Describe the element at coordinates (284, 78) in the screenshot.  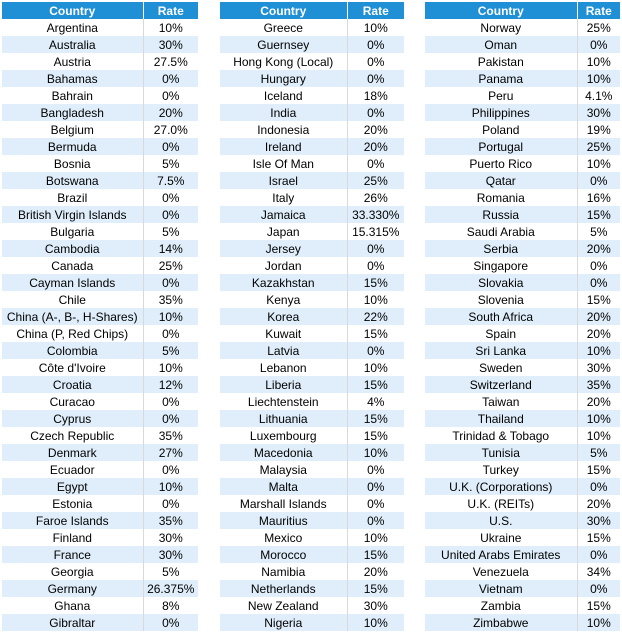
I see `country-cell: Hungary` at that location.